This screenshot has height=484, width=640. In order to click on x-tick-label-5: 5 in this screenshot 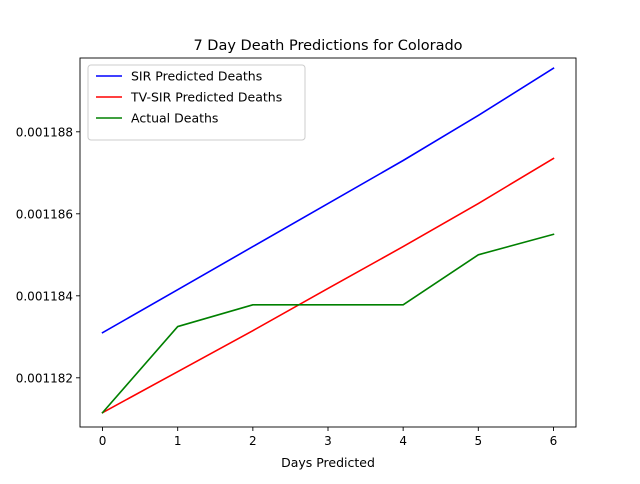, I will do `click(478, 441)`.